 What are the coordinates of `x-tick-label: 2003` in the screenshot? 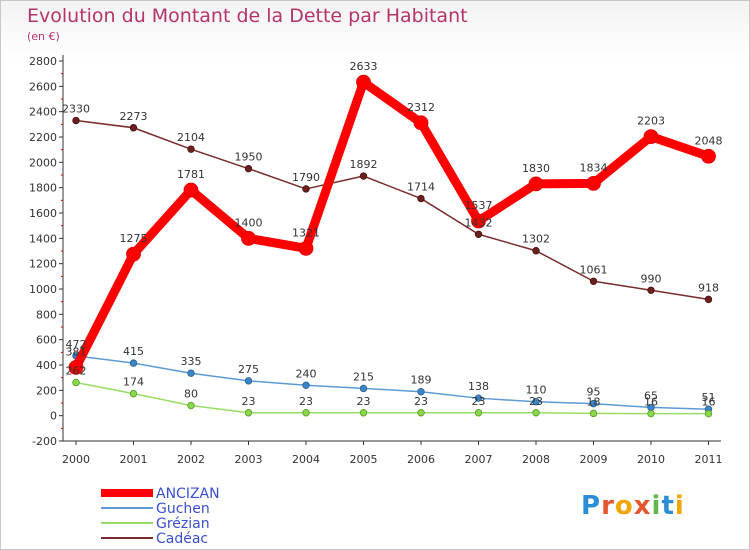 It's located at (249, 459).